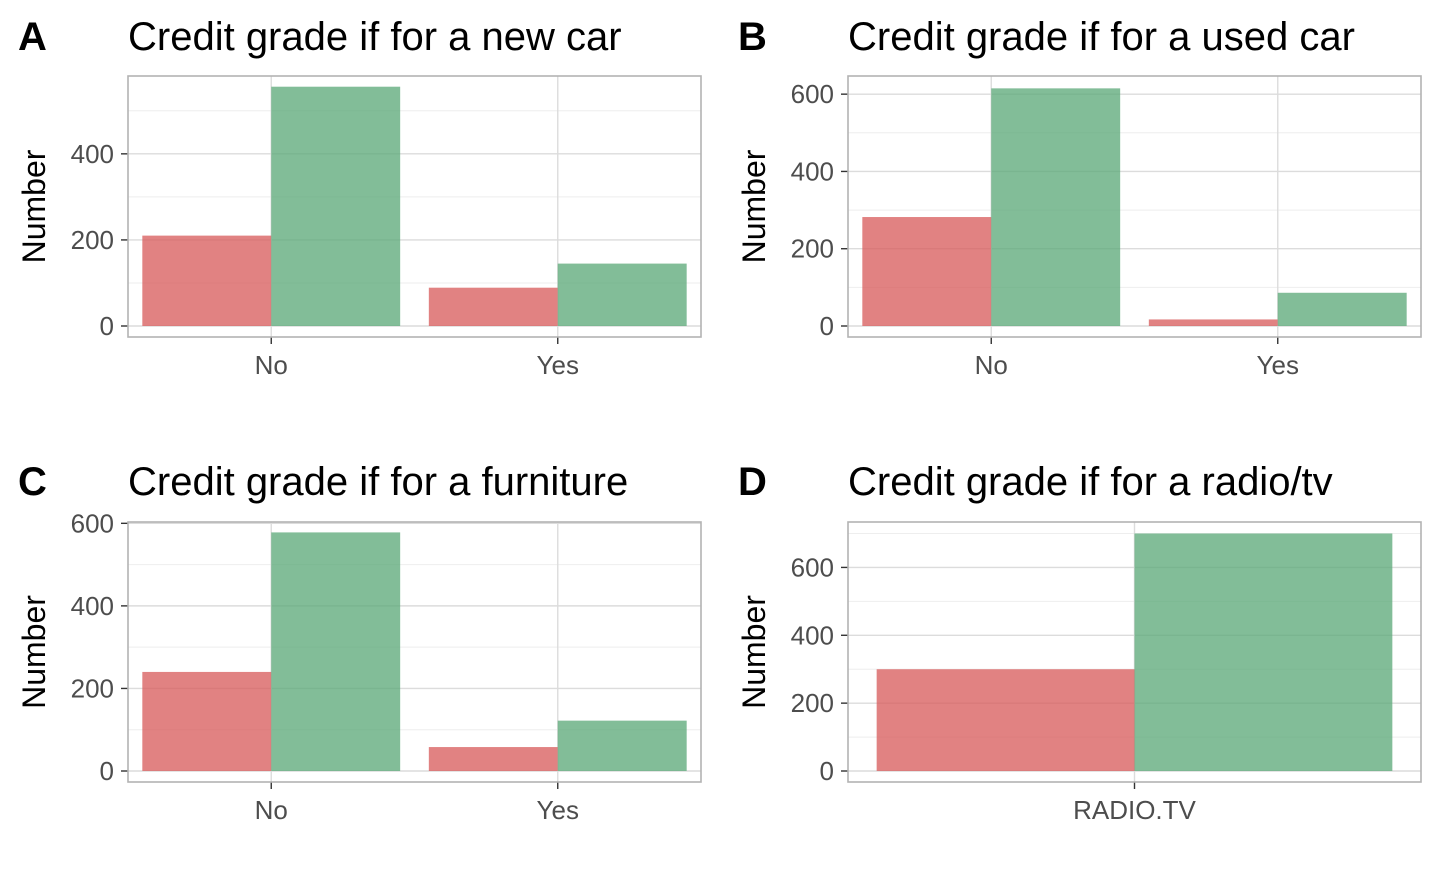 This screenshot has height=889, width=1440. Describe the element at coordinates (752, 37) in the screenshot. I see `panel-label: B` at that location.